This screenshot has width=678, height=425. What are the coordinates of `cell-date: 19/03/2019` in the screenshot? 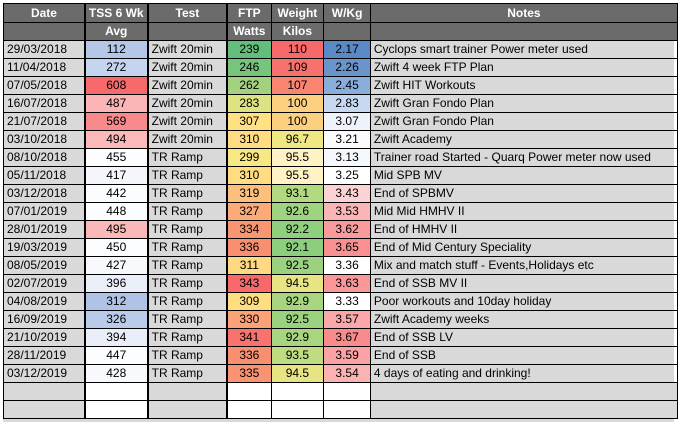 It's located at (44, 247).